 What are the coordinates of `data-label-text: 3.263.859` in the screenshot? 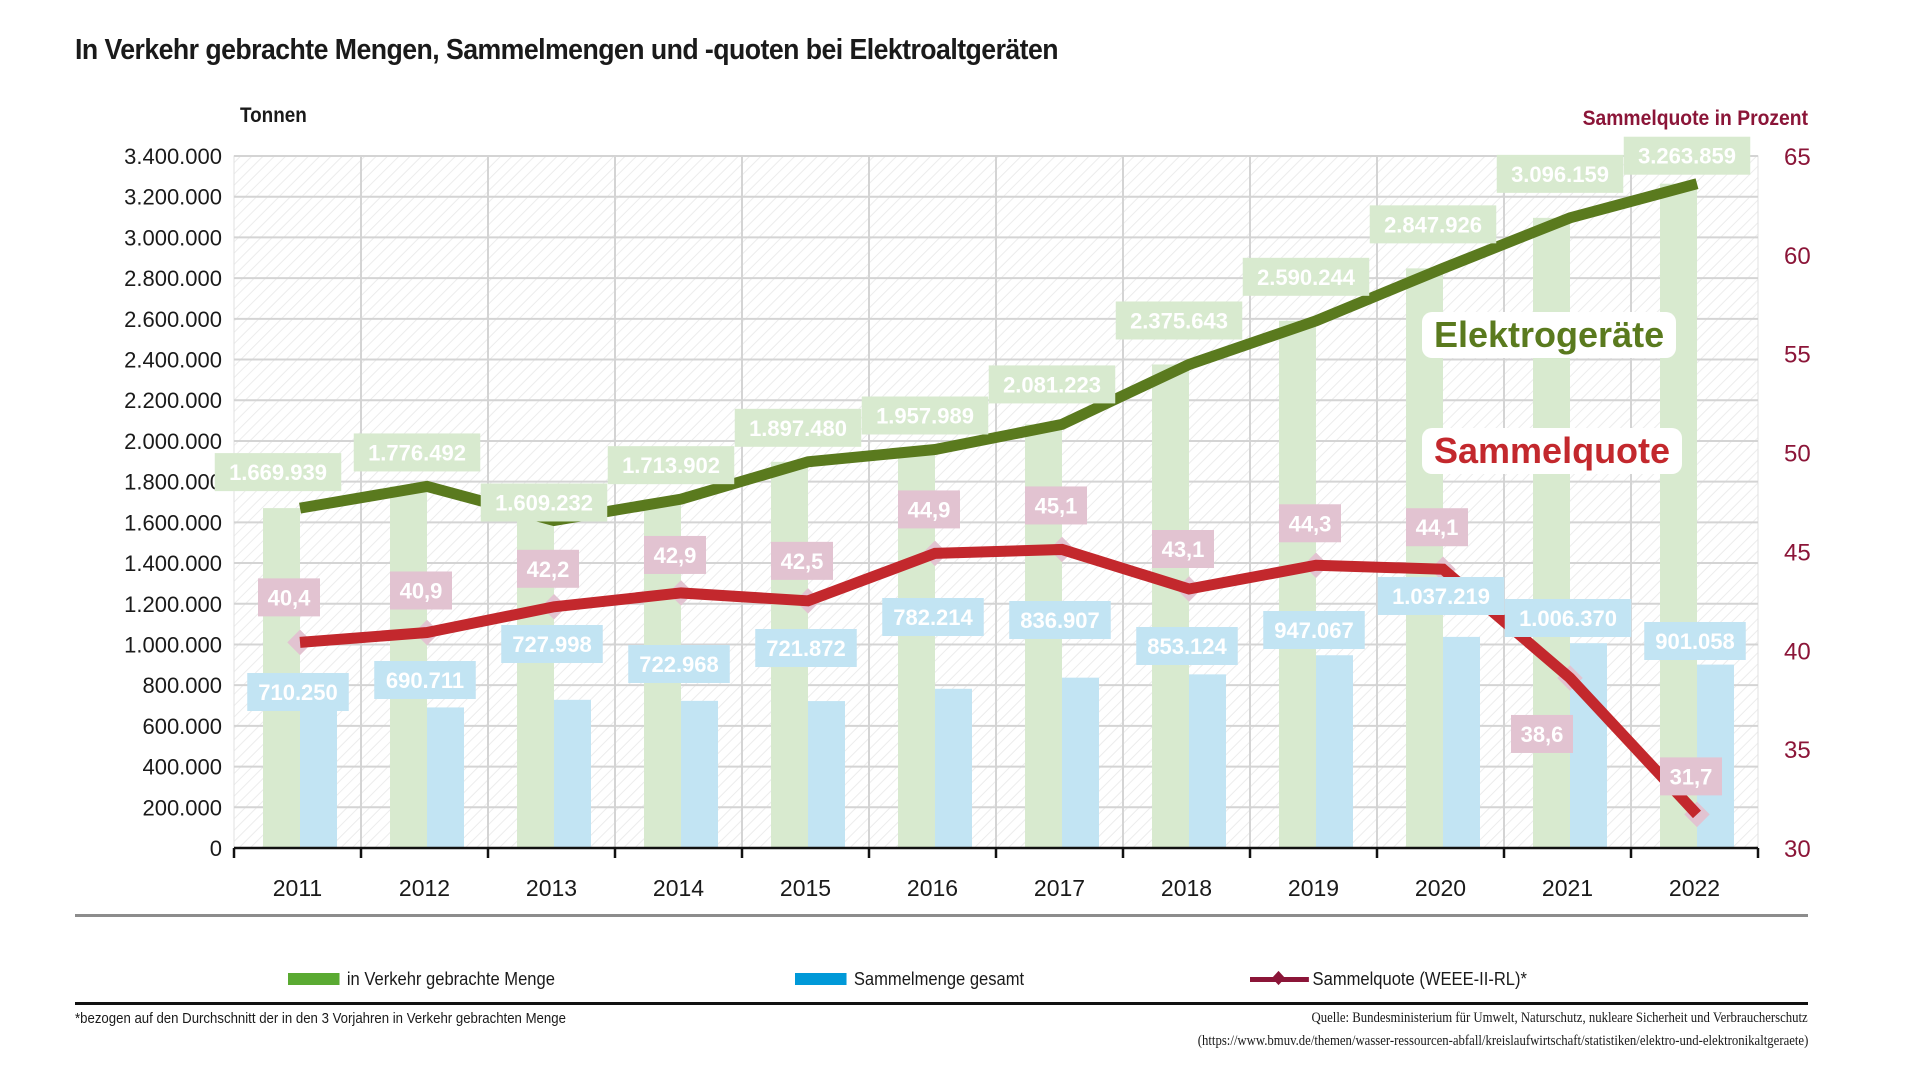 It's located at (1687, 156).